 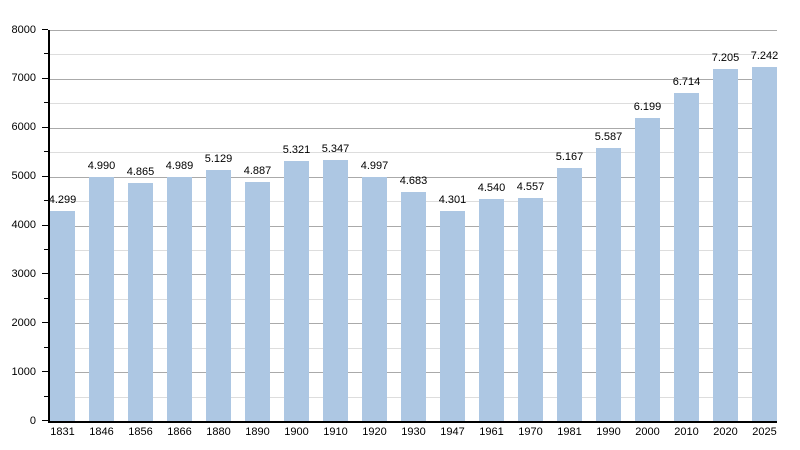 What do you see at coordinates (764, 432) in the screenshot?
I see `x-tick-label-2025: 2025` at bounding box center [764, 432].